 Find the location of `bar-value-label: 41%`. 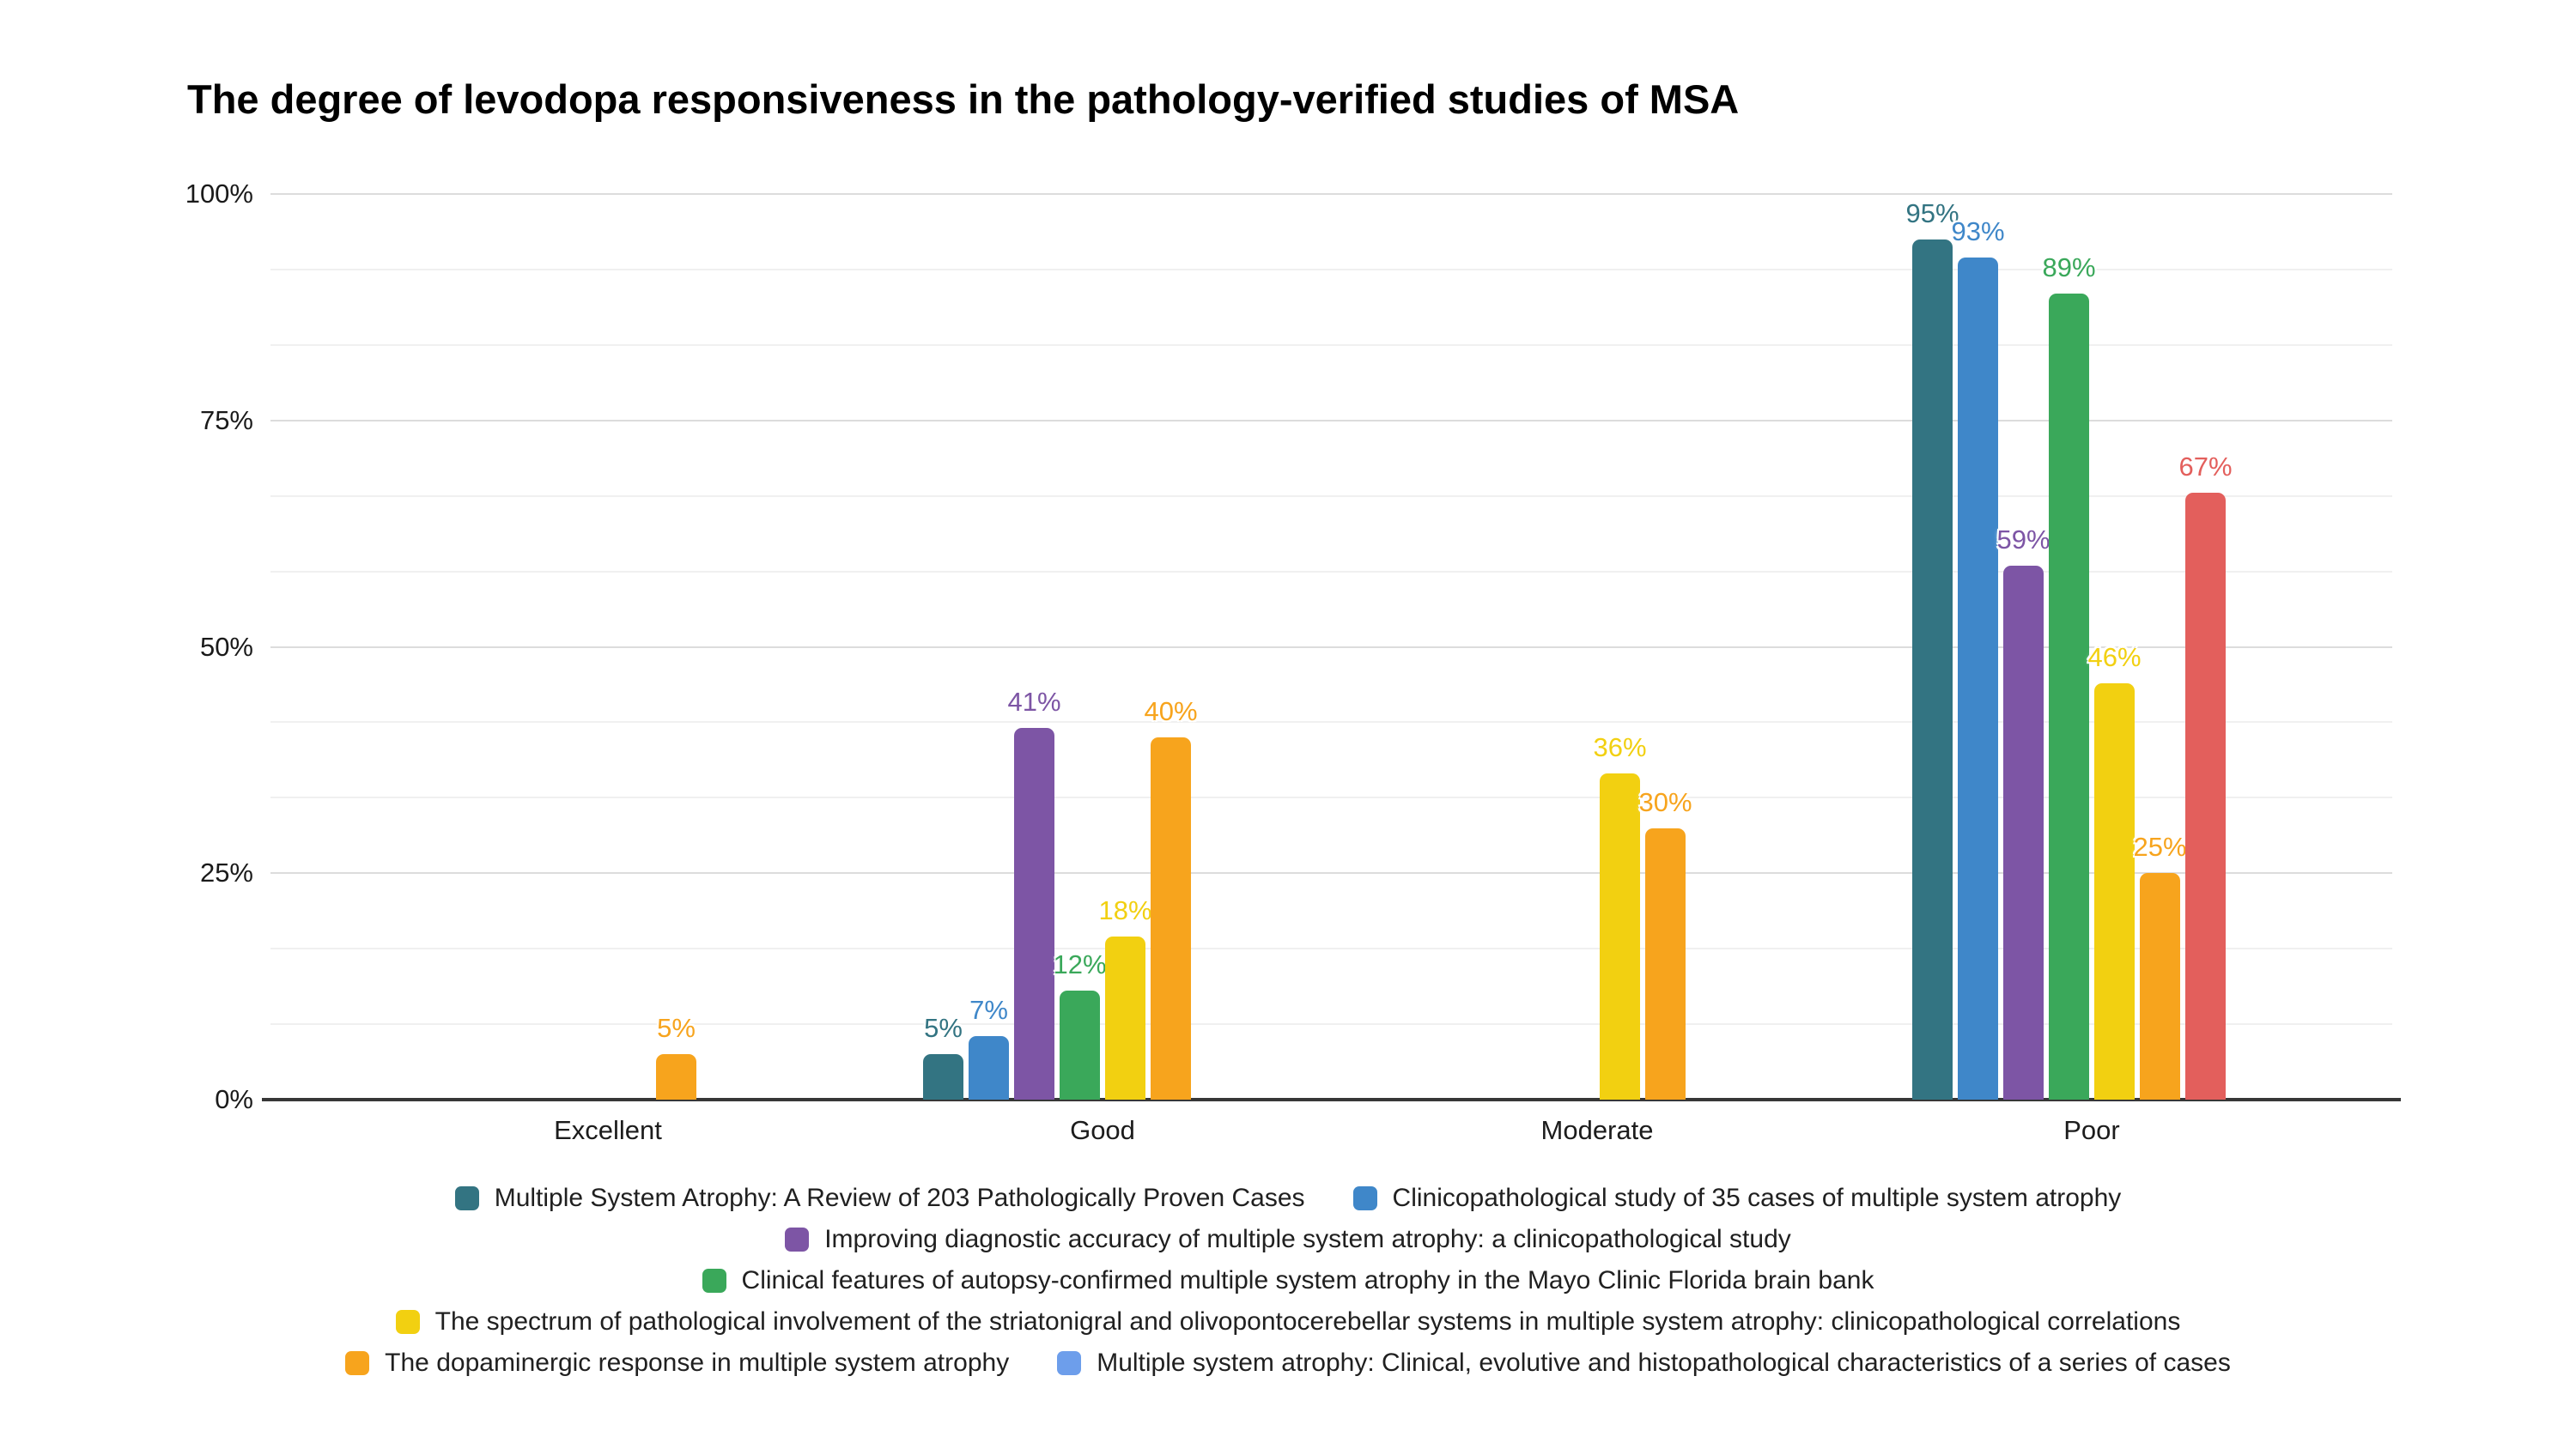

bar-value-label: 41% is located at coordinates (1034, 702).